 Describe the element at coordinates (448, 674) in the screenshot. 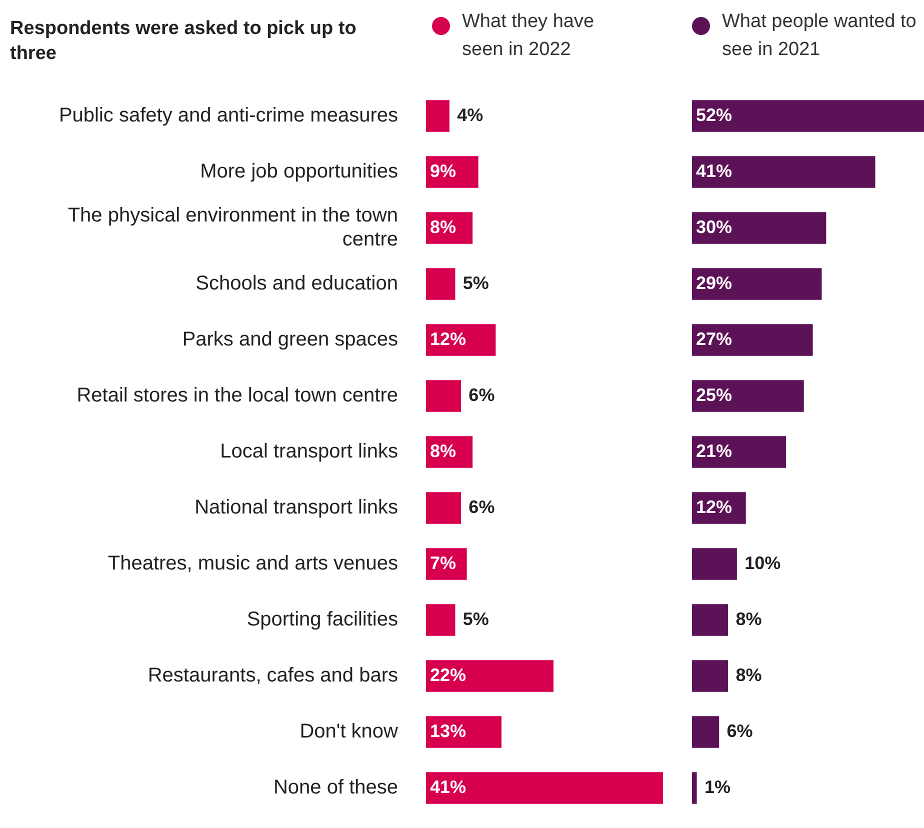

I see `data-label: 22%` at that location.